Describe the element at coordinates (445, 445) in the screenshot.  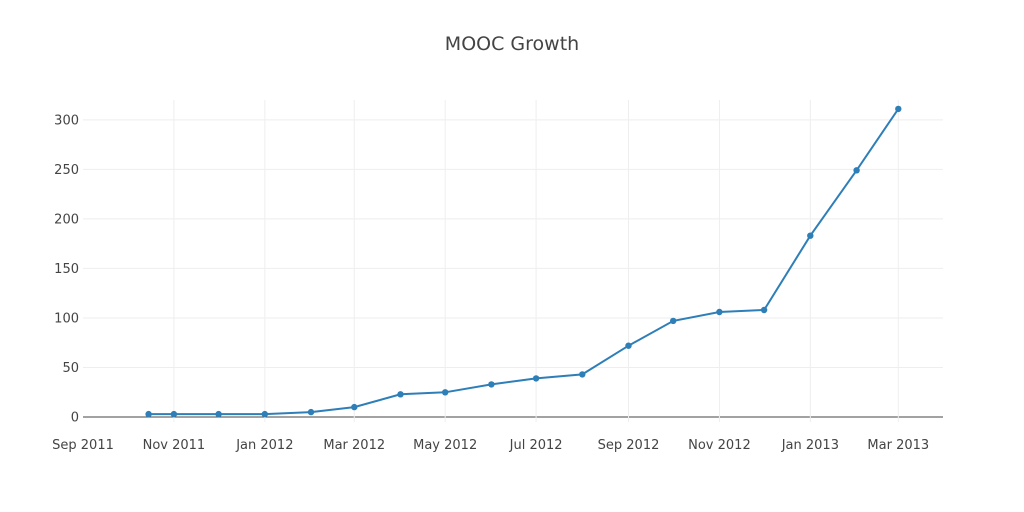
I see `x-tick-label: May 2012` at that location.